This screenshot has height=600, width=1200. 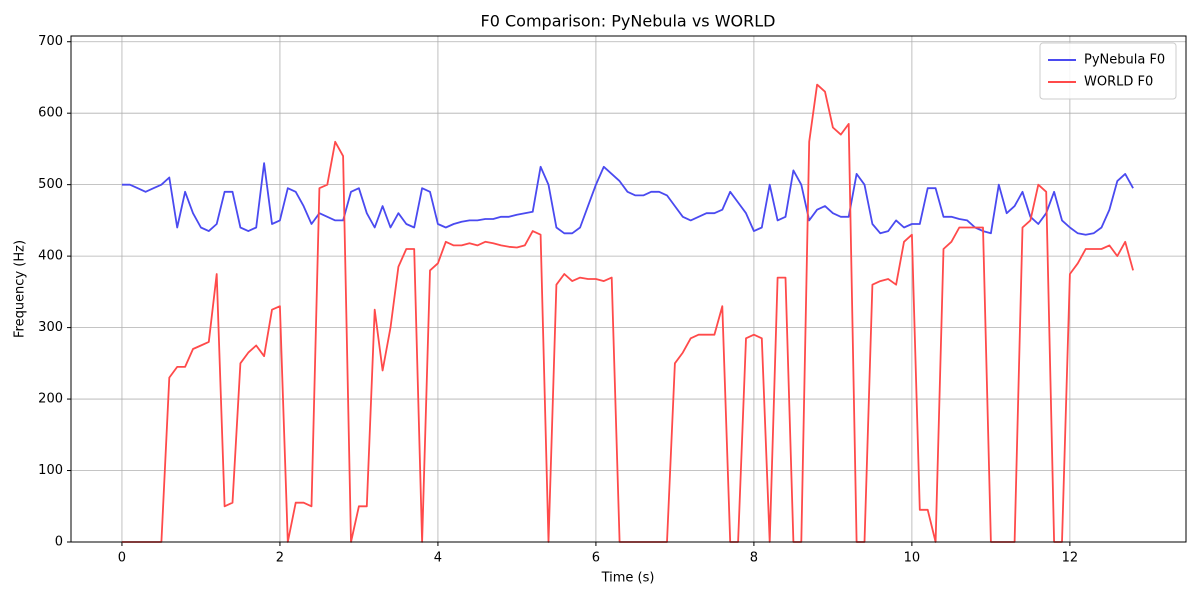 I want to click on legend-box, so click(x=1108, y=71).